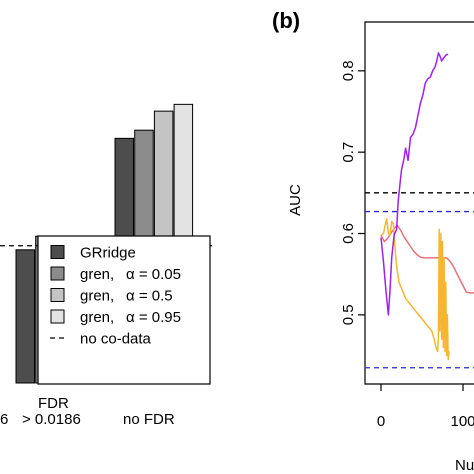  What do you see at coordinates (295, 200) in the screenshot?
I see `y-axis-label: AUC` at bounding box center [295, 200].